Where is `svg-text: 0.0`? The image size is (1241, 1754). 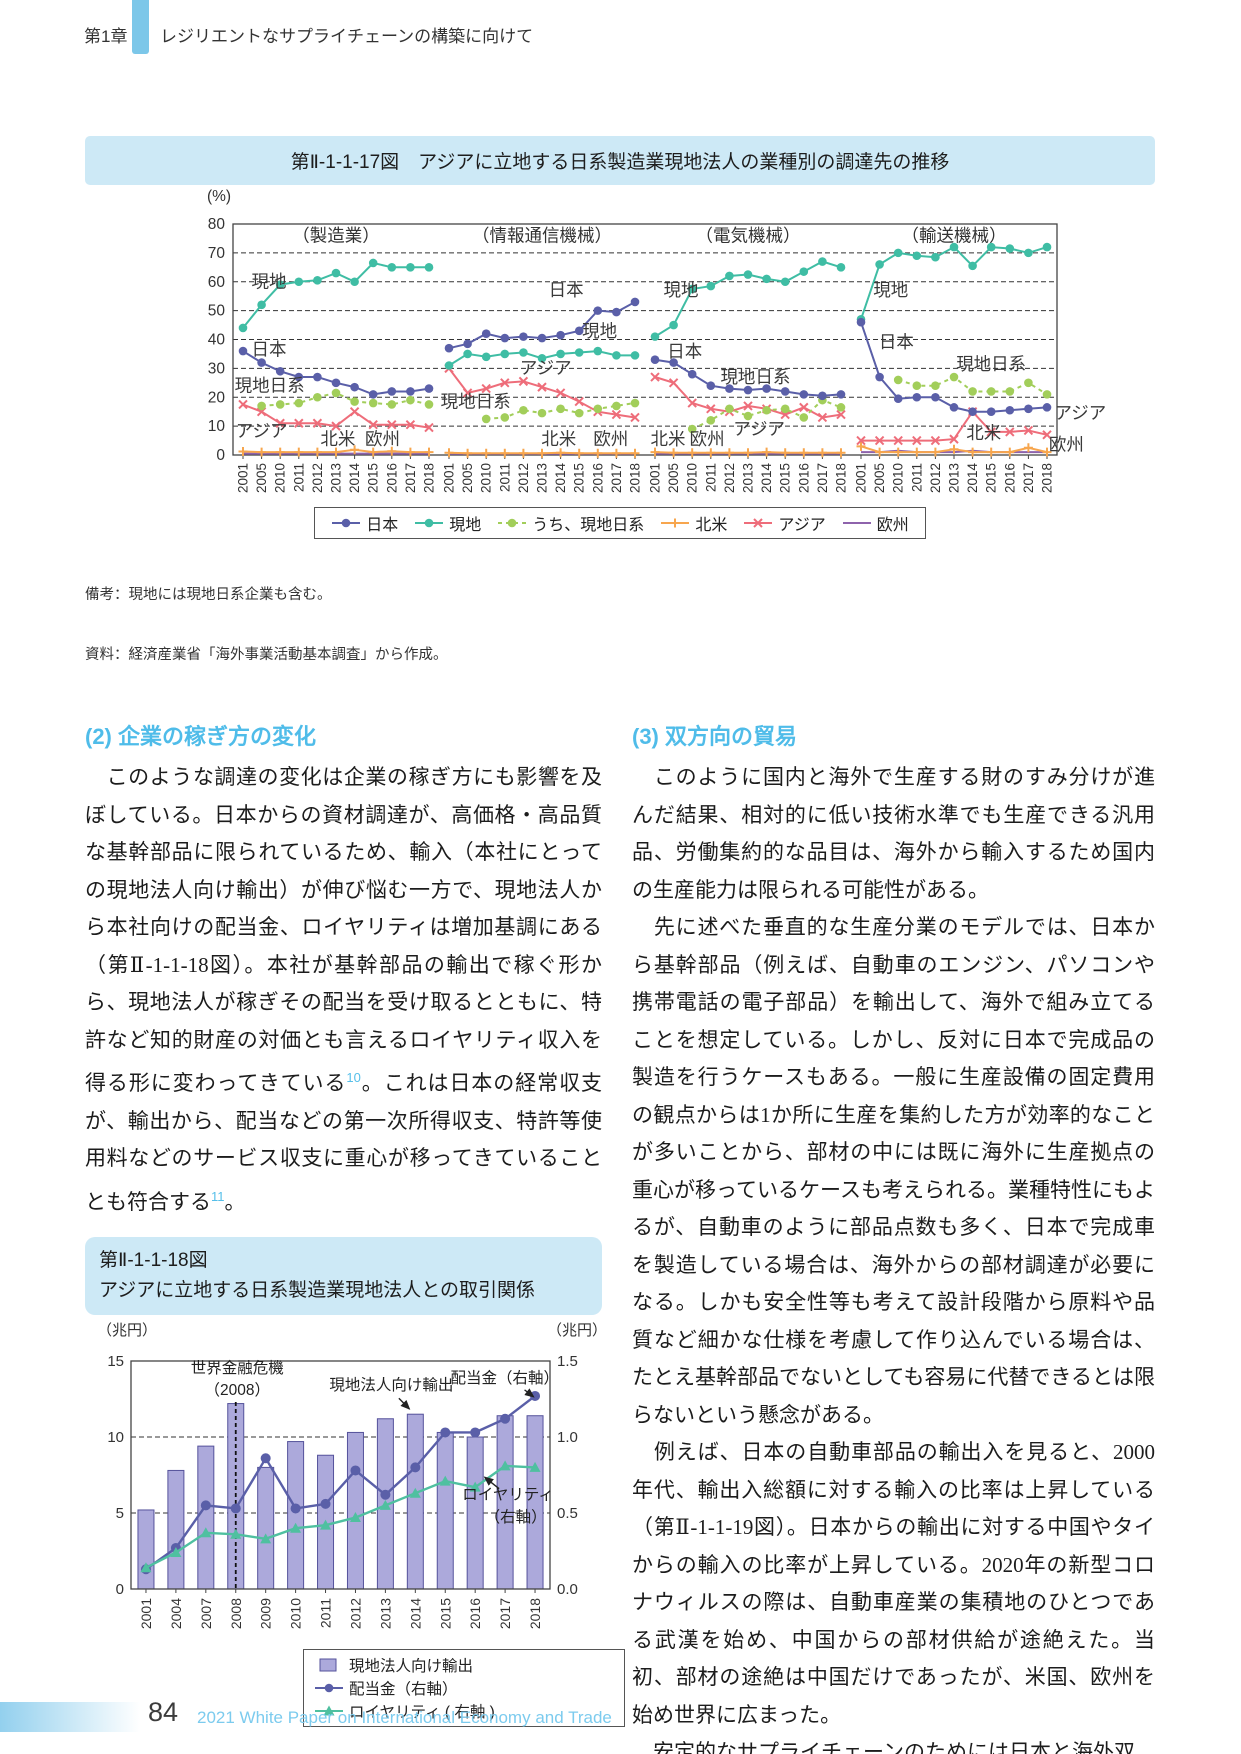 svg-text: 0.0 is located at coordinates (567, 1589).